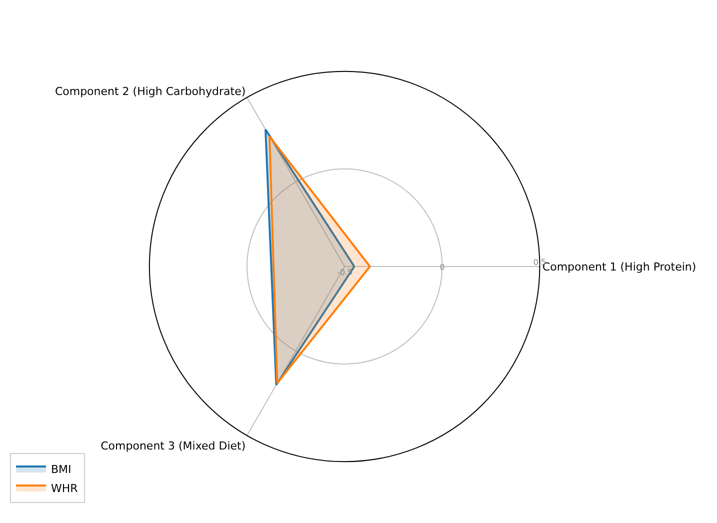  I want to click on spoke-label: Component 2 (High Carbohydrate), so click(150, 91).